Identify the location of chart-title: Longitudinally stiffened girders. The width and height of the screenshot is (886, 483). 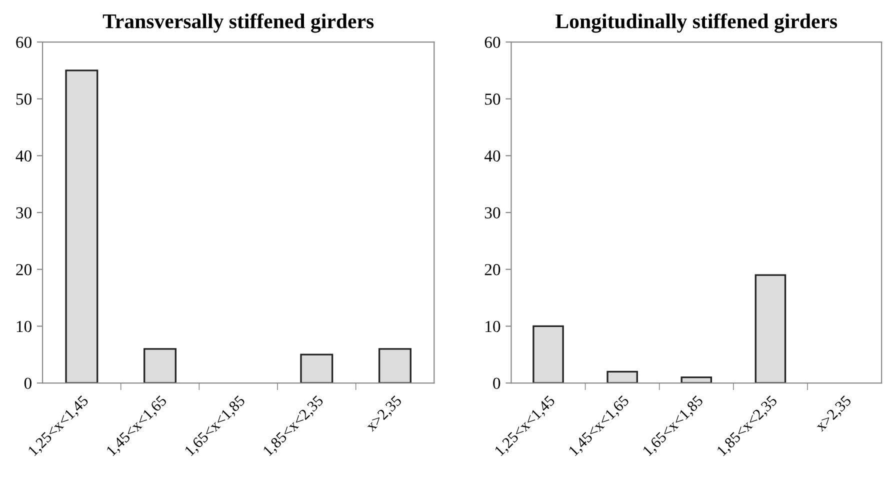
(697, 23).